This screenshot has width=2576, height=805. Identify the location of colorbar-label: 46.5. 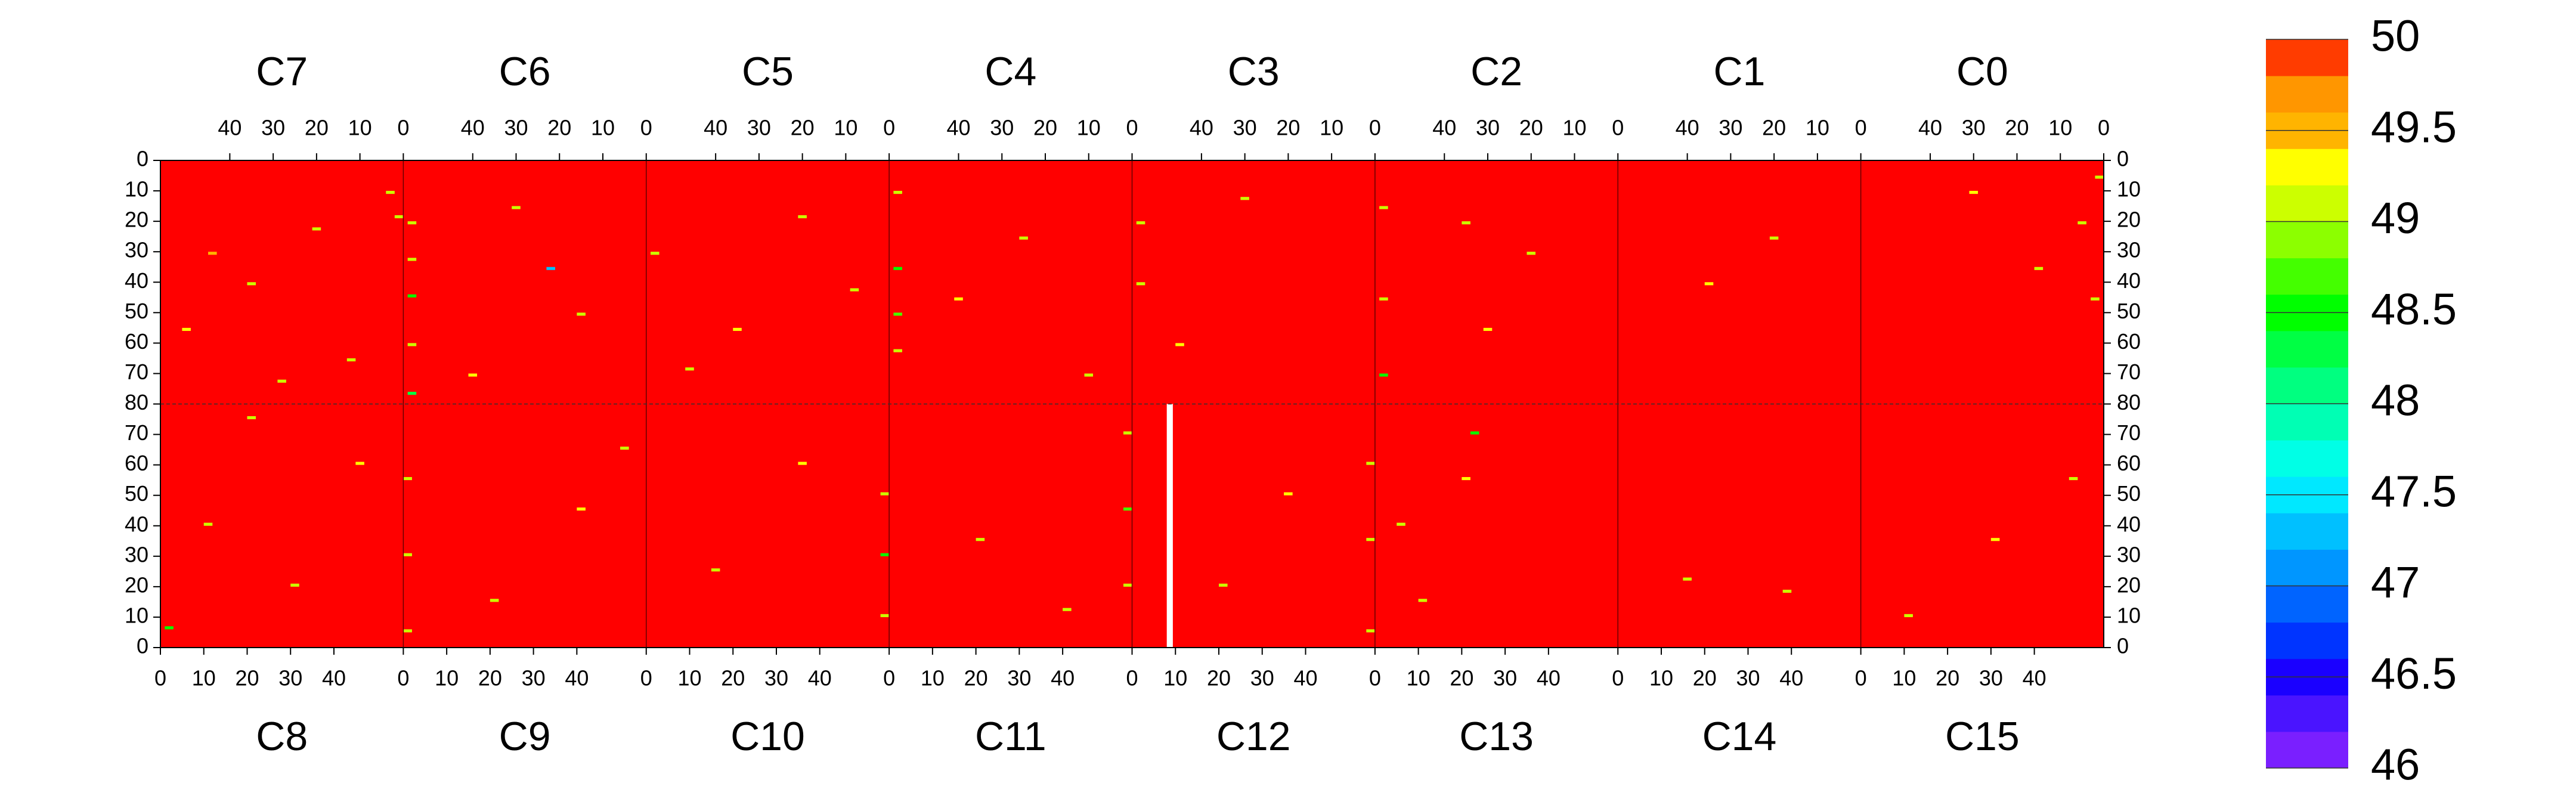
(2414, 674).